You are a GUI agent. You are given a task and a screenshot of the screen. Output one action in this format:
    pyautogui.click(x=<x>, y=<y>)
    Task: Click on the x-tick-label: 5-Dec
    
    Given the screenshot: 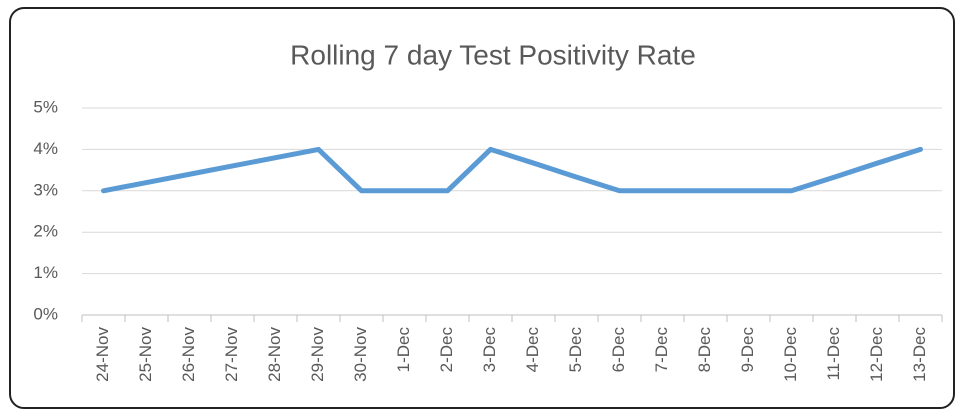 What is the action you would take?
    pyautogui.click(x=575, y=350)
    